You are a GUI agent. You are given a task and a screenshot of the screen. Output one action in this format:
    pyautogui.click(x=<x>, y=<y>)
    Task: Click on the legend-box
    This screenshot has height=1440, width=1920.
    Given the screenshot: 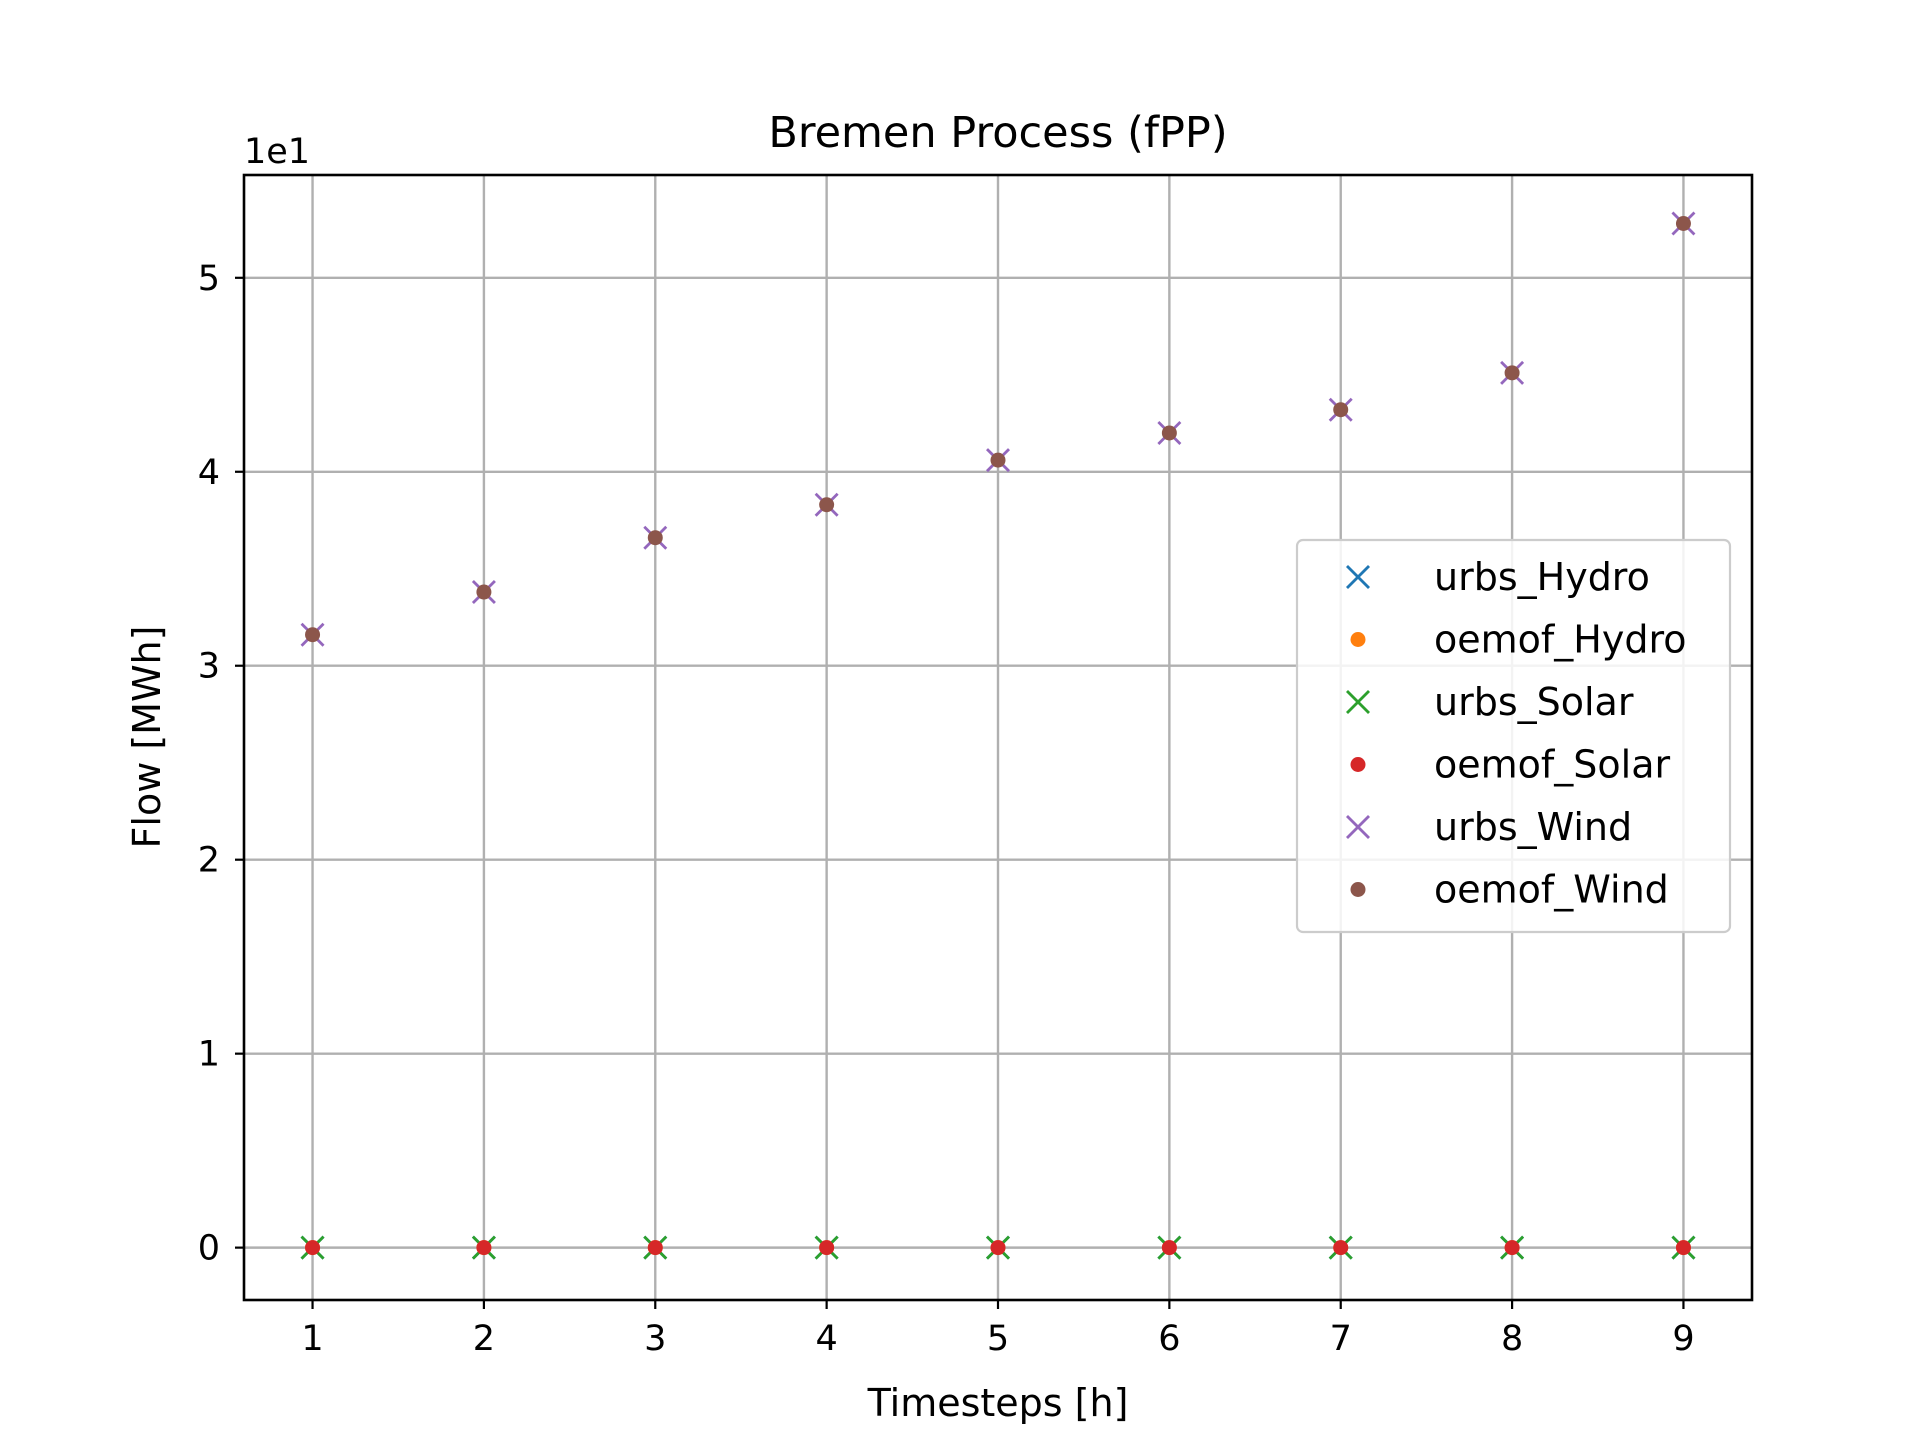 What is the action you would take?
    pyautogui.click(x=1513, y=736)
    